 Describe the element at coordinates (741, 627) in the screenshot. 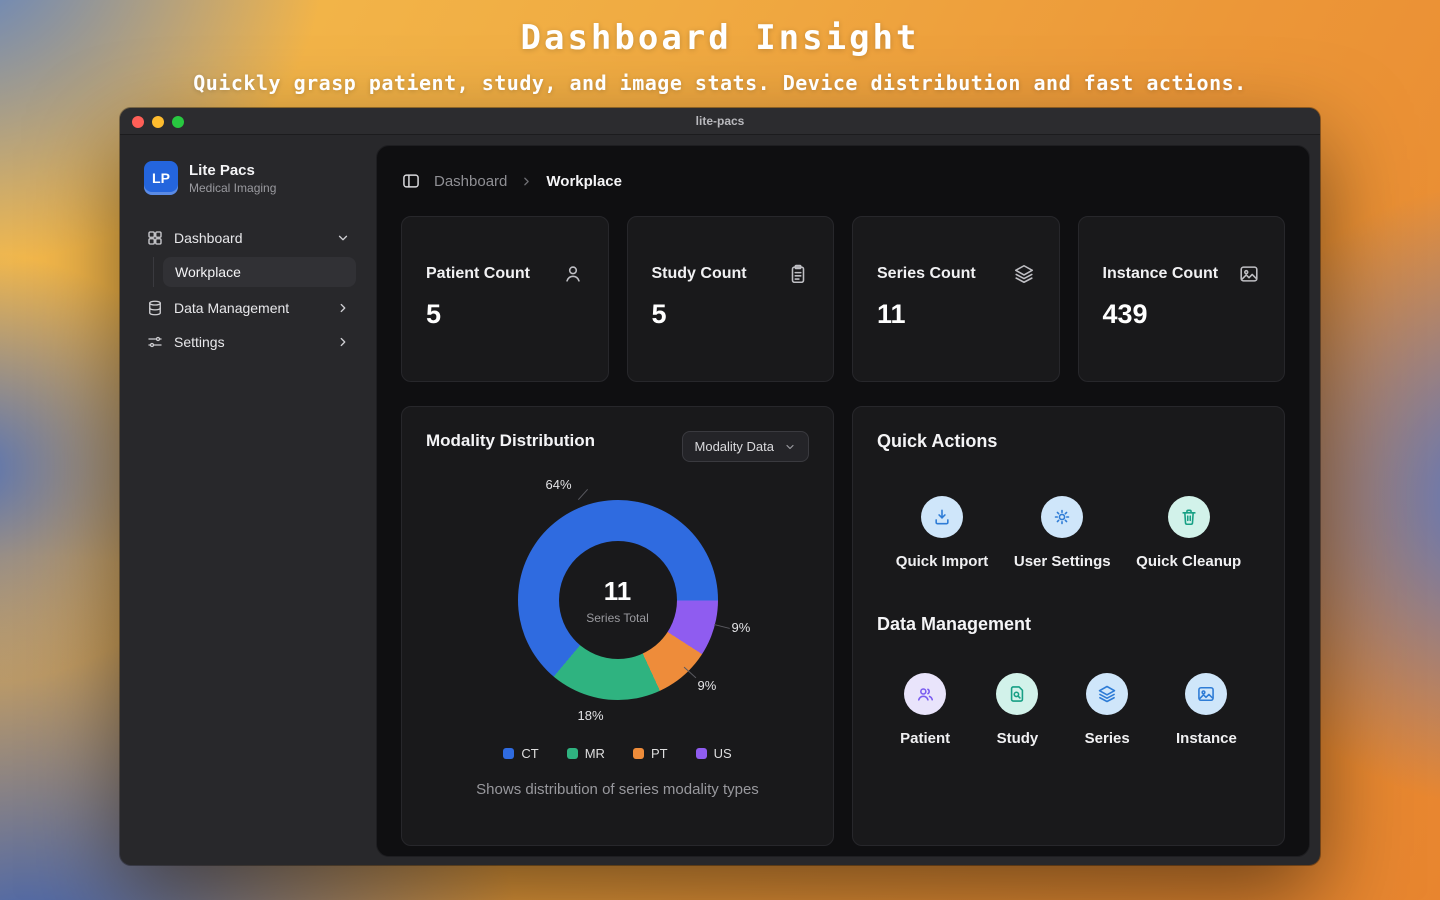

I see `pct-label-us: 9%` at that location.